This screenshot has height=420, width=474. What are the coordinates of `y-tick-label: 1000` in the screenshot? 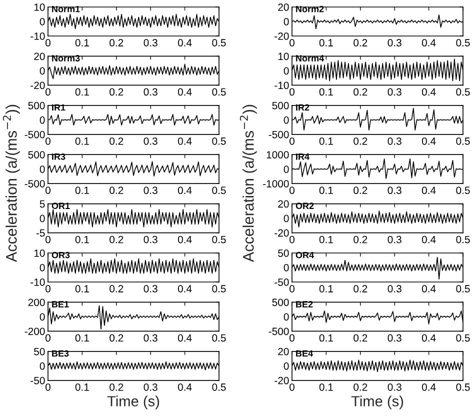 It's located at (277, 154).